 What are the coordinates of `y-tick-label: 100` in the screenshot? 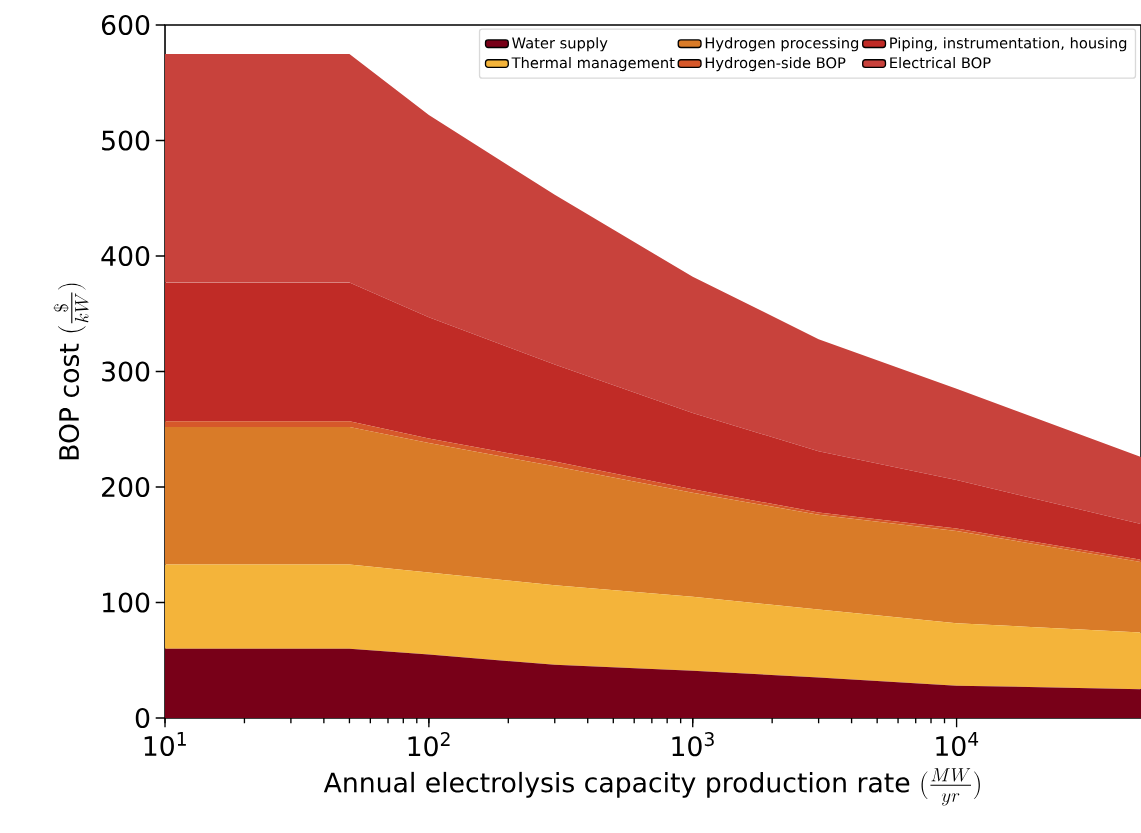 It's located at (126, 602).